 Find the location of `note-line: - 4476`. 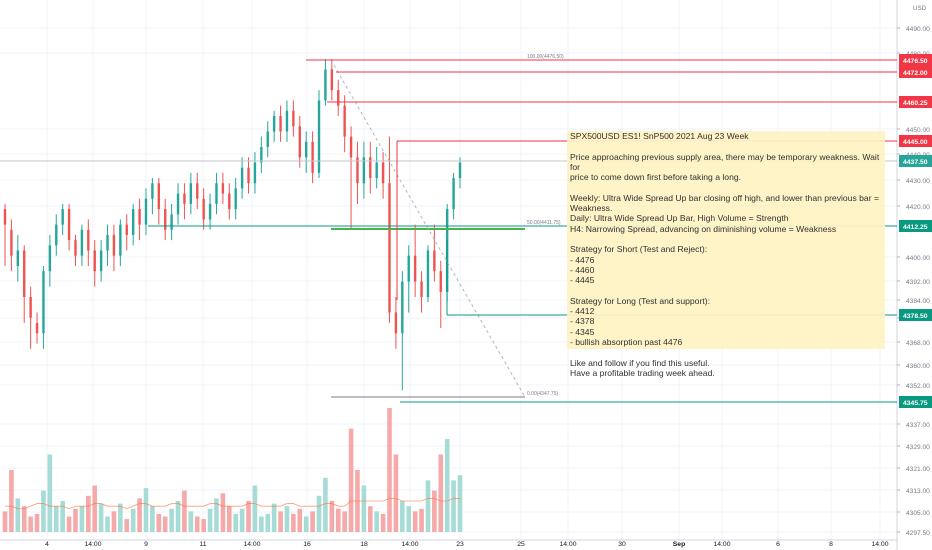

note-line: - 4476 is located at coordinates (582, 259).